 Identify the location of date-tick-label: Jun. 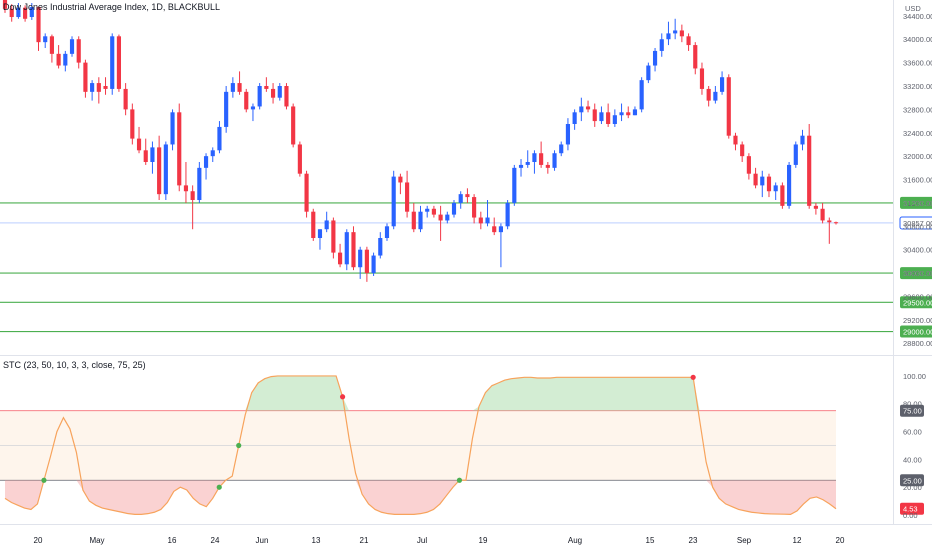
(262, 540).